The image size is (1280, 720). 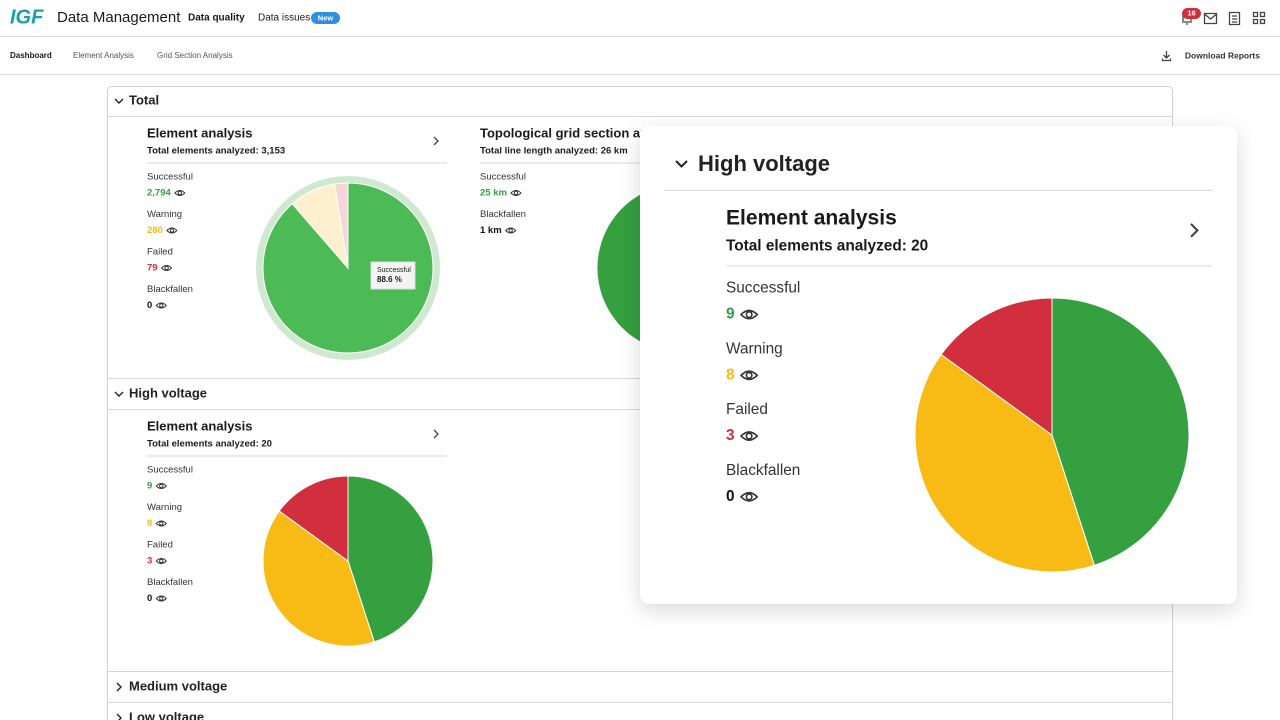 What do you see at coordinates (119, 17) in the screenshot?
I see `app-title: Data Management` at bounding box center [119, 17].